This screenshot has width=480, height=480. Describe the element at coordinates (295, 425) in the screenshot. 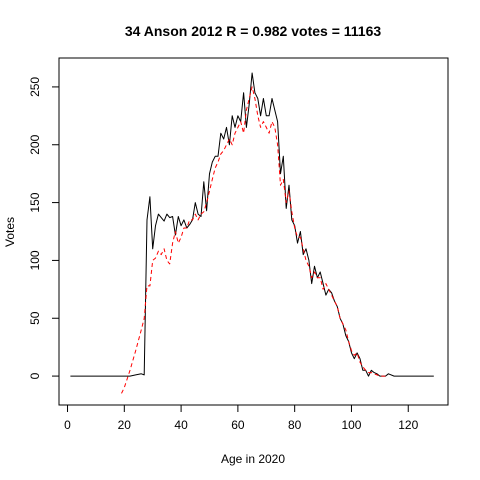

I see `x-tick-label: 80` at that location.